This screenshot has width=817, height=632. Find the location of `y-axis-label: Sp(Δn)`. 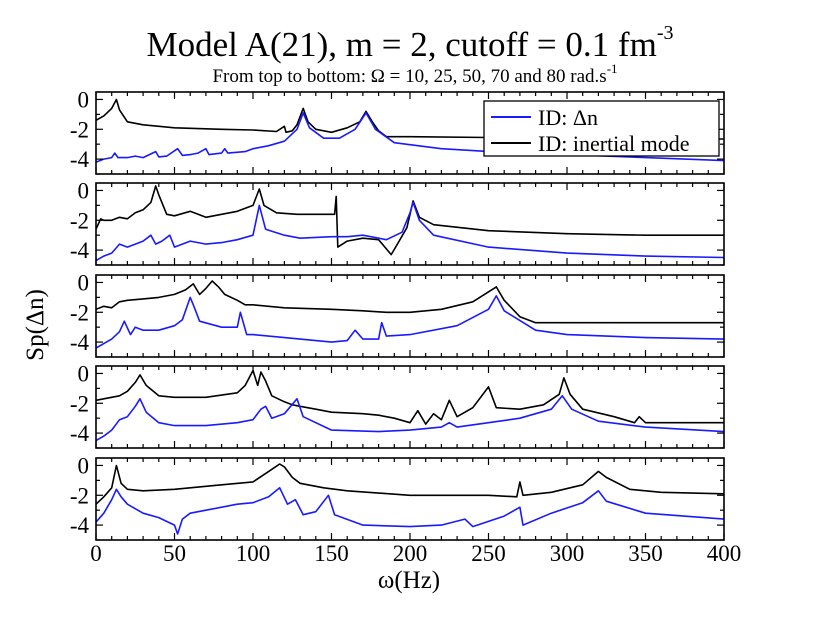

y-axis-label: Sp(Δn) is located at coordinates (35, 325).